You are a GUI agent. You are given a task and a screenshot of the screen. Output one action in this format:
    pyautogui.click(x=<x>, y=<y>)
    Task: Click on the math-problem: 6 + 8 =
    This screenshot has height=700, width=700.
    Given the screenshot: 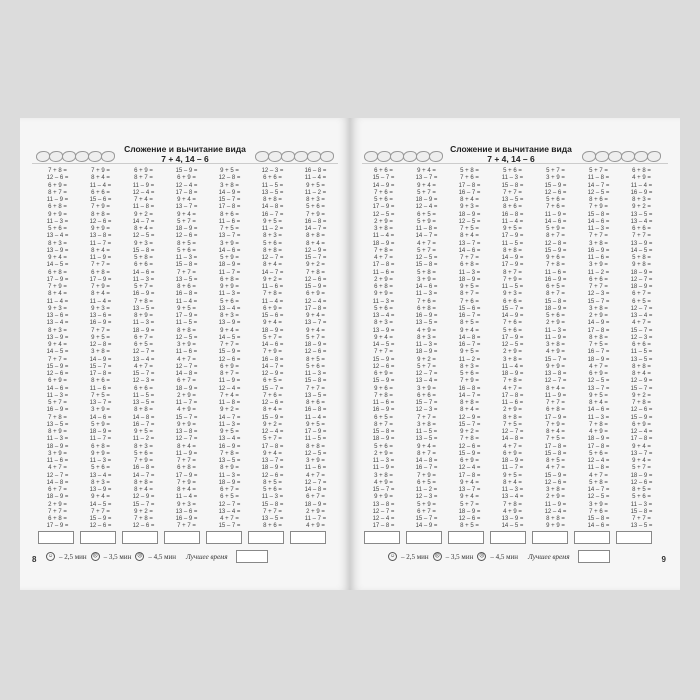 What is the action you would take?
    pyautogui.click(x=57, y=207)
    